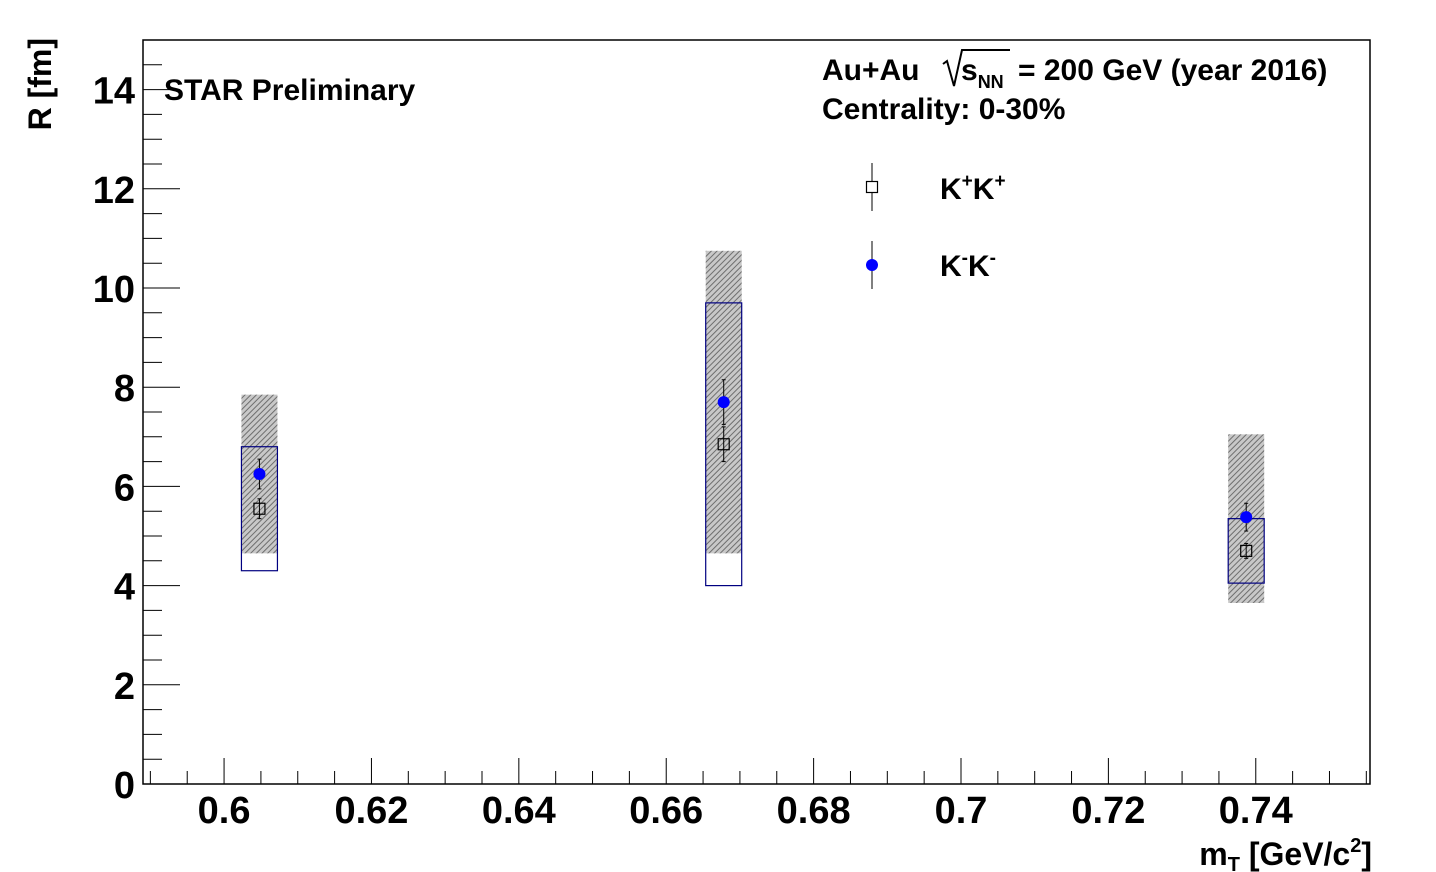 This screenshot has width=1436, height=872. Describe the element at coordinates (961, 811) in the screenshot. I see `x-tick-label: 0.7` at that location.